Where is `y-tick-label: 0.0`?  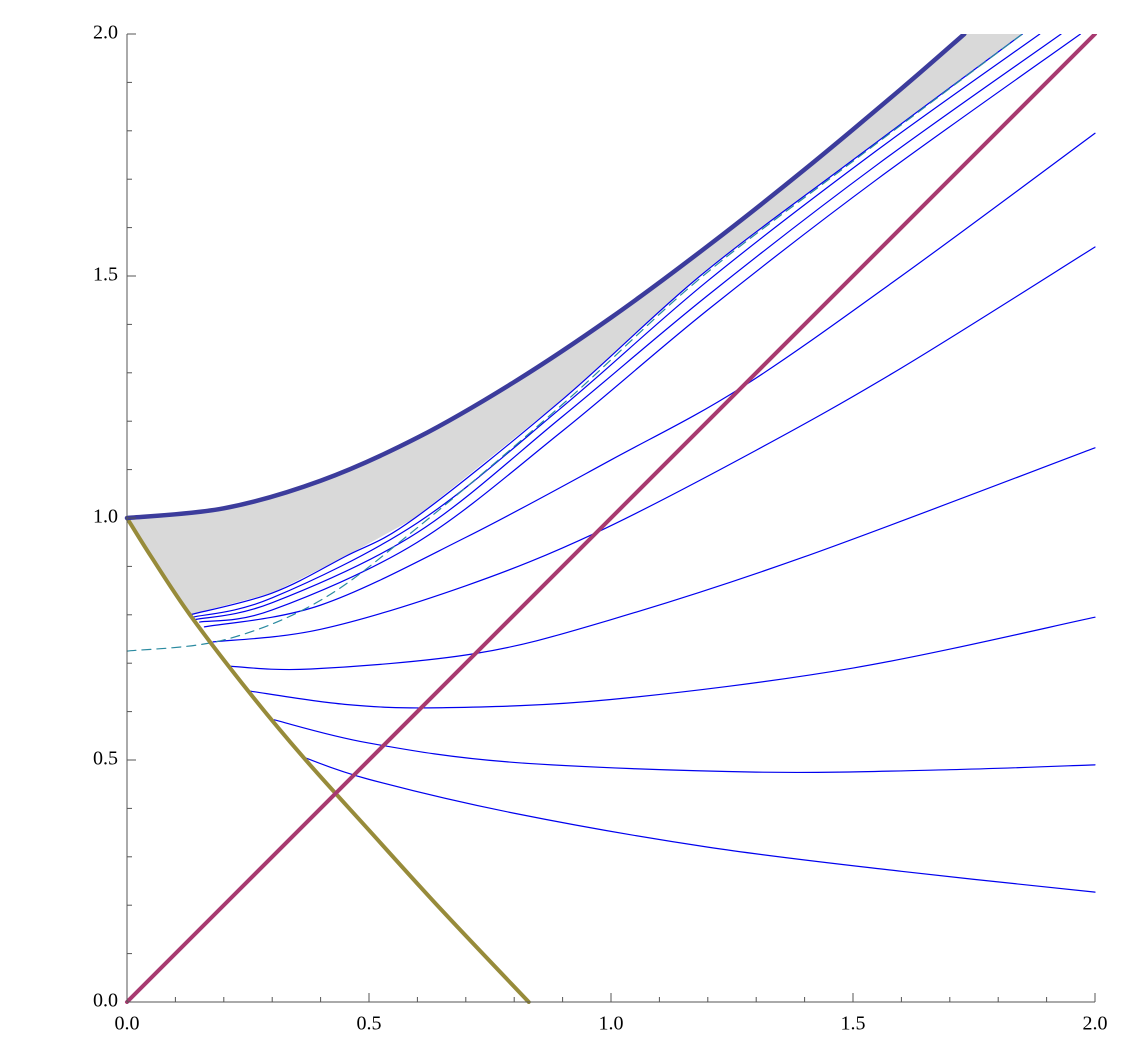
y-tick-label: 0.0 is located at coordinates (105, 1001).